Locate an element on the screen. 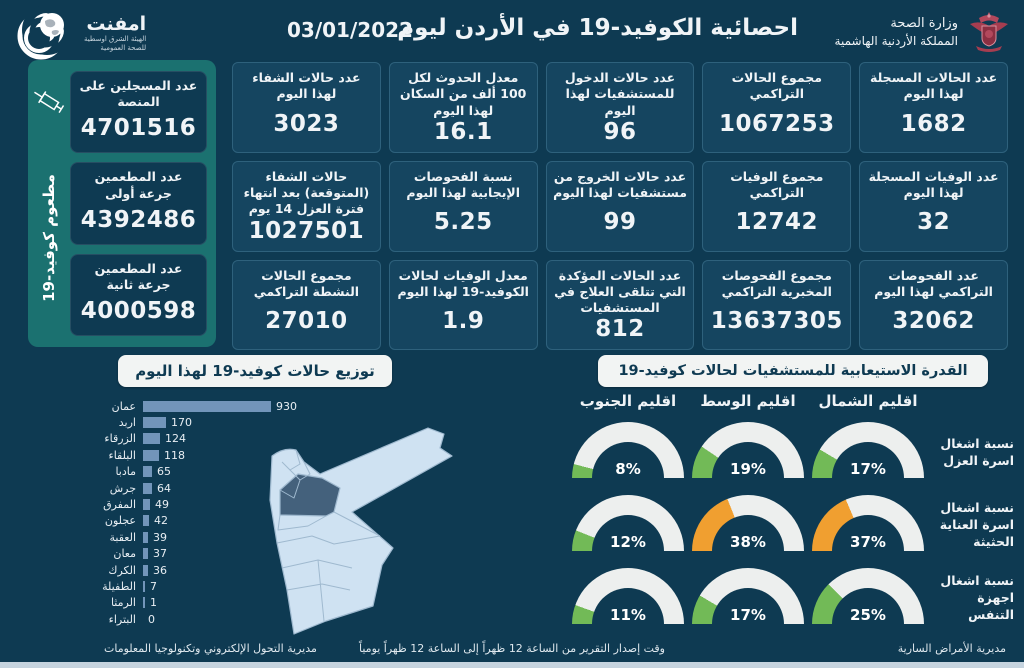 The height and width of the screenshot is (668, 1024). stat-card-value: 12742 is located at coordinates (777, 222).